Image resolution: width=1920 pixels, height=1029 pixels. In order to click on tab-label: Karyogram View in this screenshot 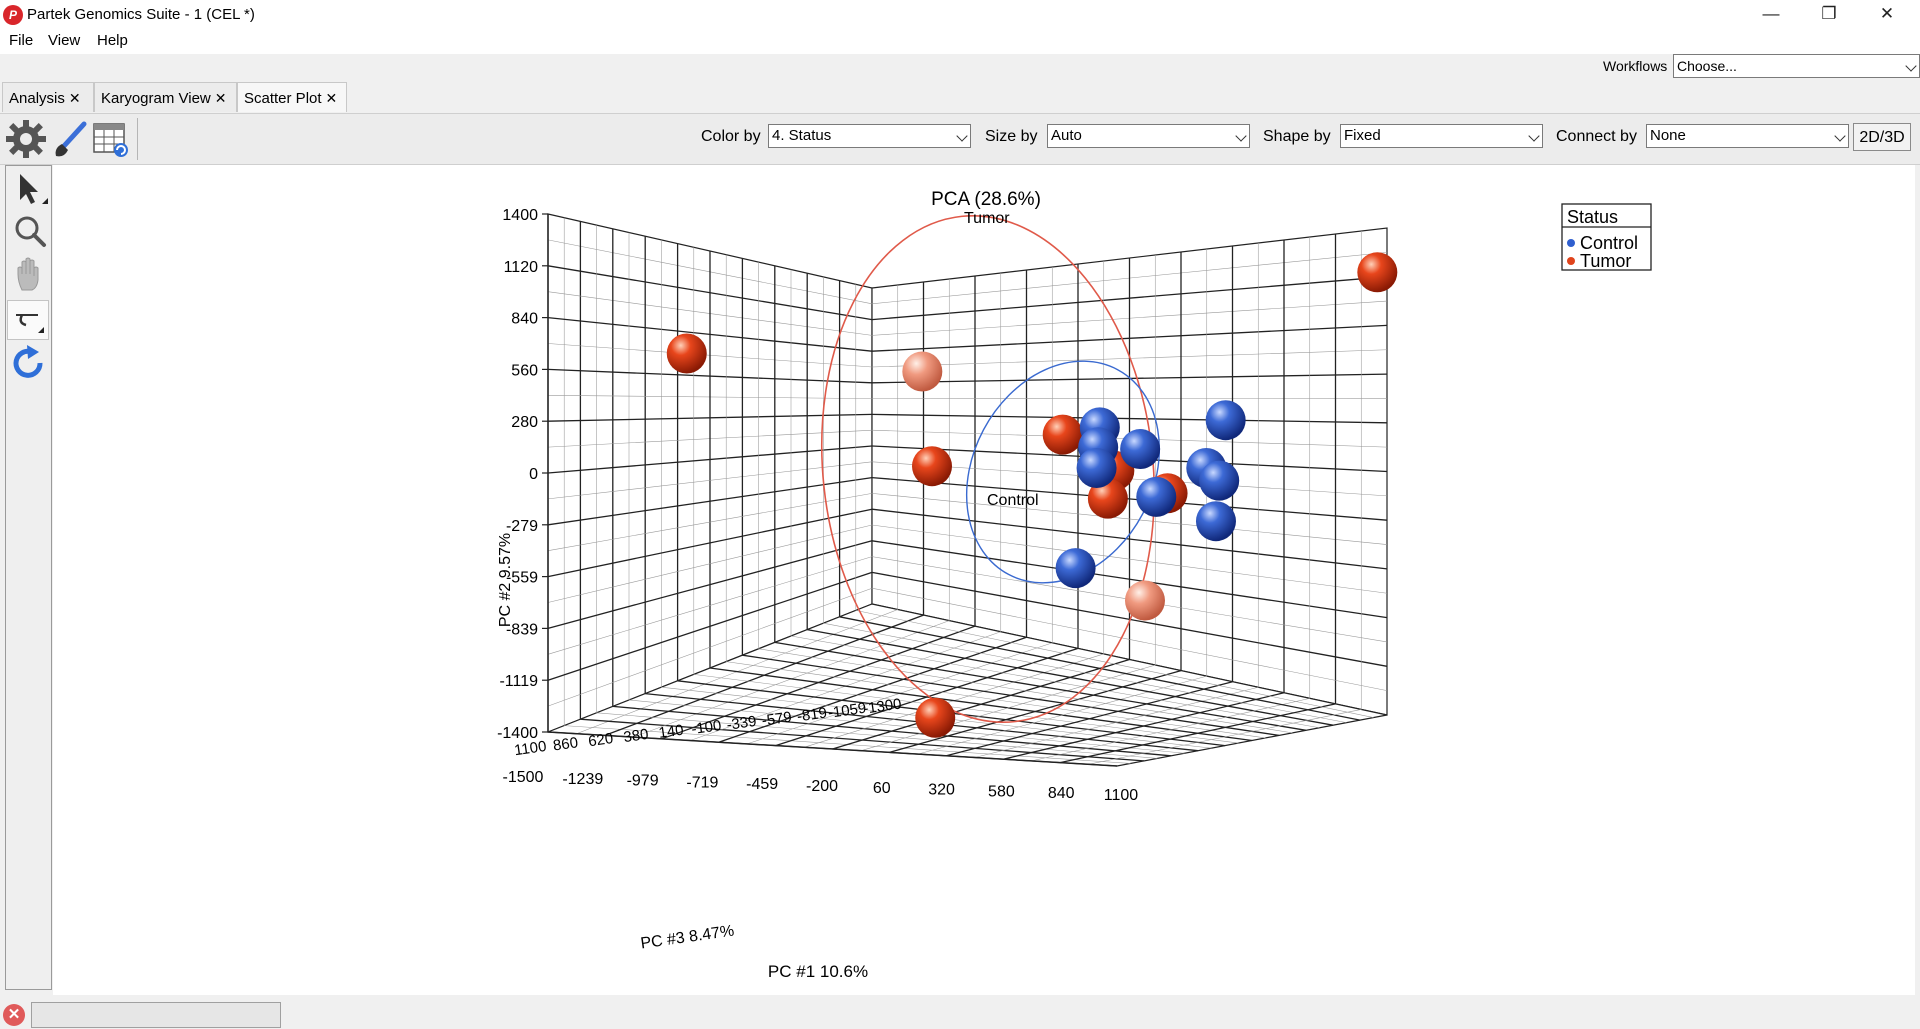, I will do `click(156, 98)`.